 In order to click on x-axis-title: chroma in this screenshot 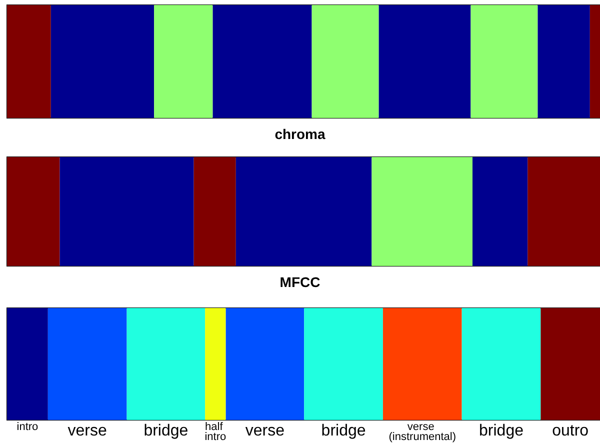, I will do `click(300, 134)`.